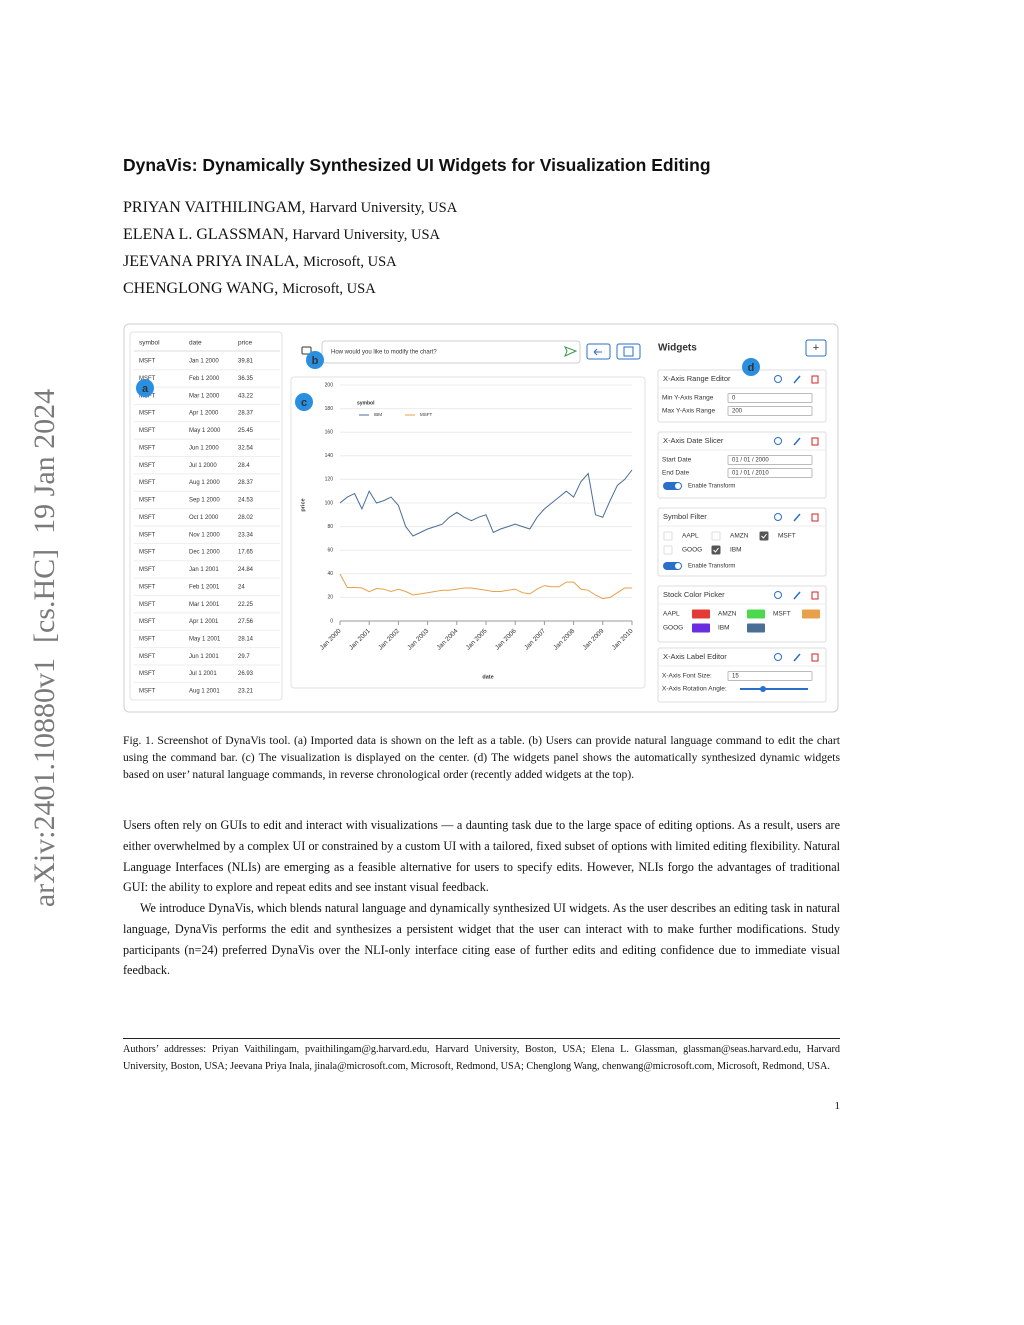 The image size is (1024, 1325). What do you see at coordinates (330, 574) in the screenshot?
I see `y-tick-label: 40` at bounding box center [330, 574].